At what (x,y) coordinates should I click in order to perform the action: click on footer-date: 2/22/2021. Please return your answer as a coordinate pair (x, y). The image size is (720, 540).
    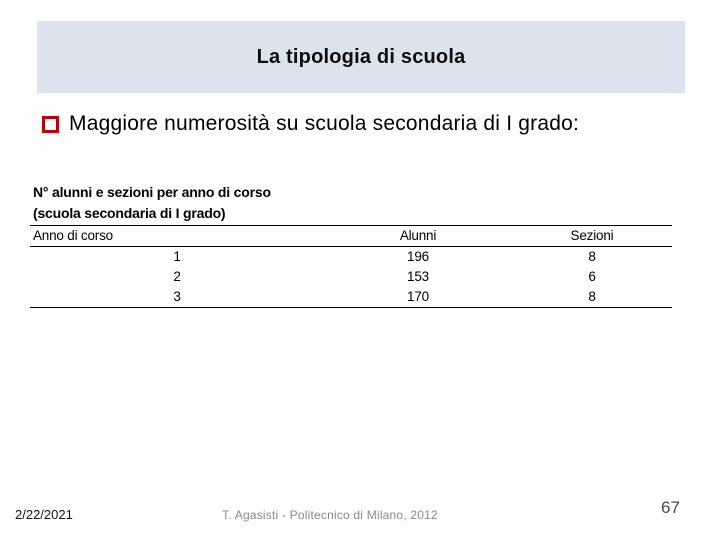
    Looking at the image, I should click on (44, 514).